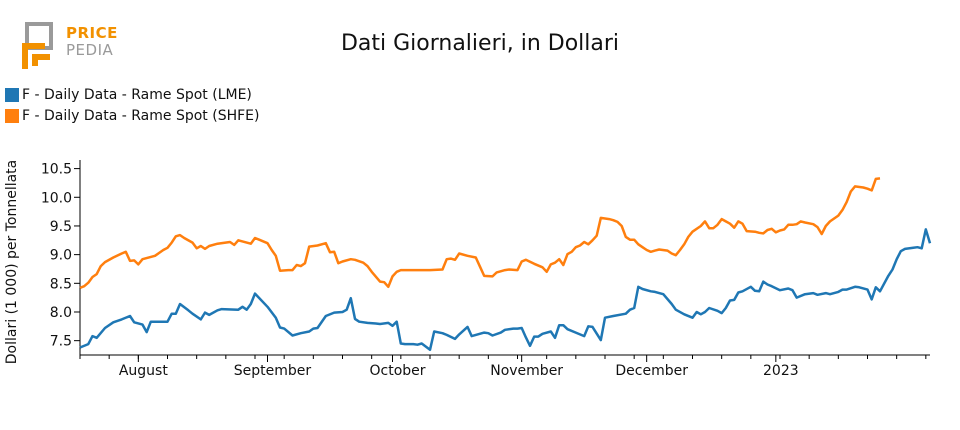 This screenshot has height=430, width=960. I want to click on x-tick-label: August, so click(144, 371).